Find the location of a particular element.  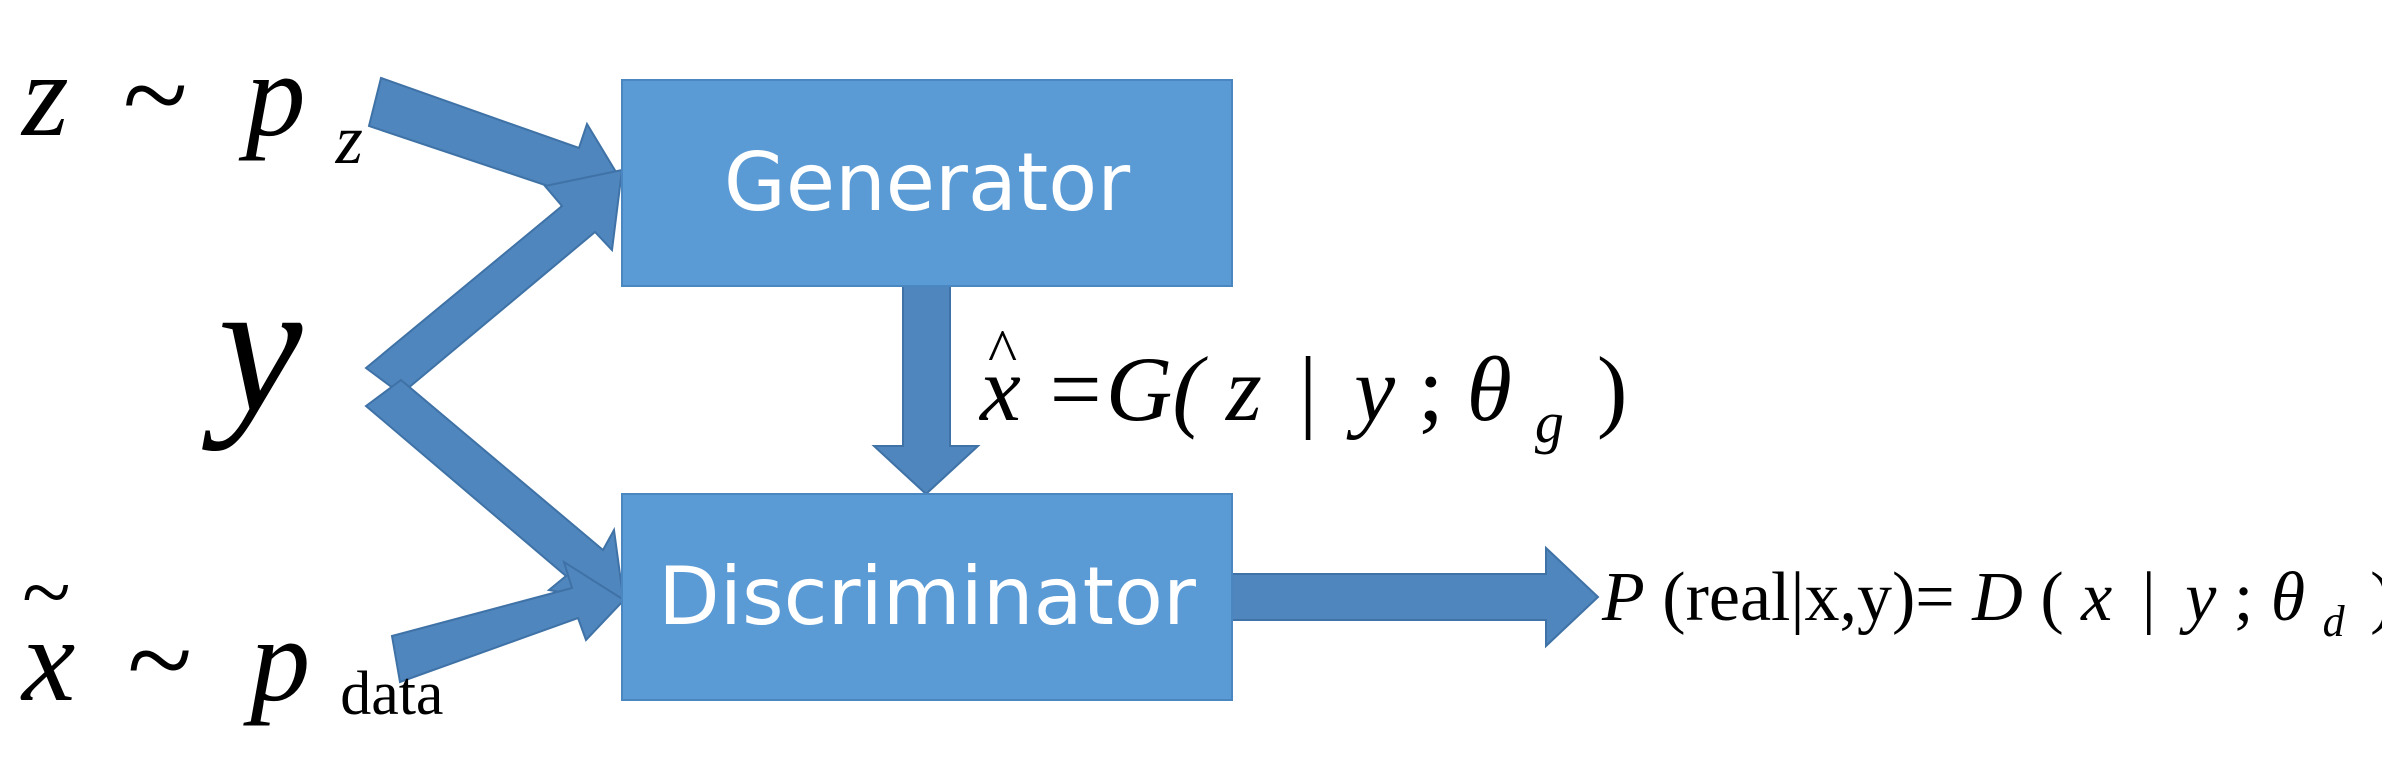

discriminator-block is located at coordinates (927, 597).